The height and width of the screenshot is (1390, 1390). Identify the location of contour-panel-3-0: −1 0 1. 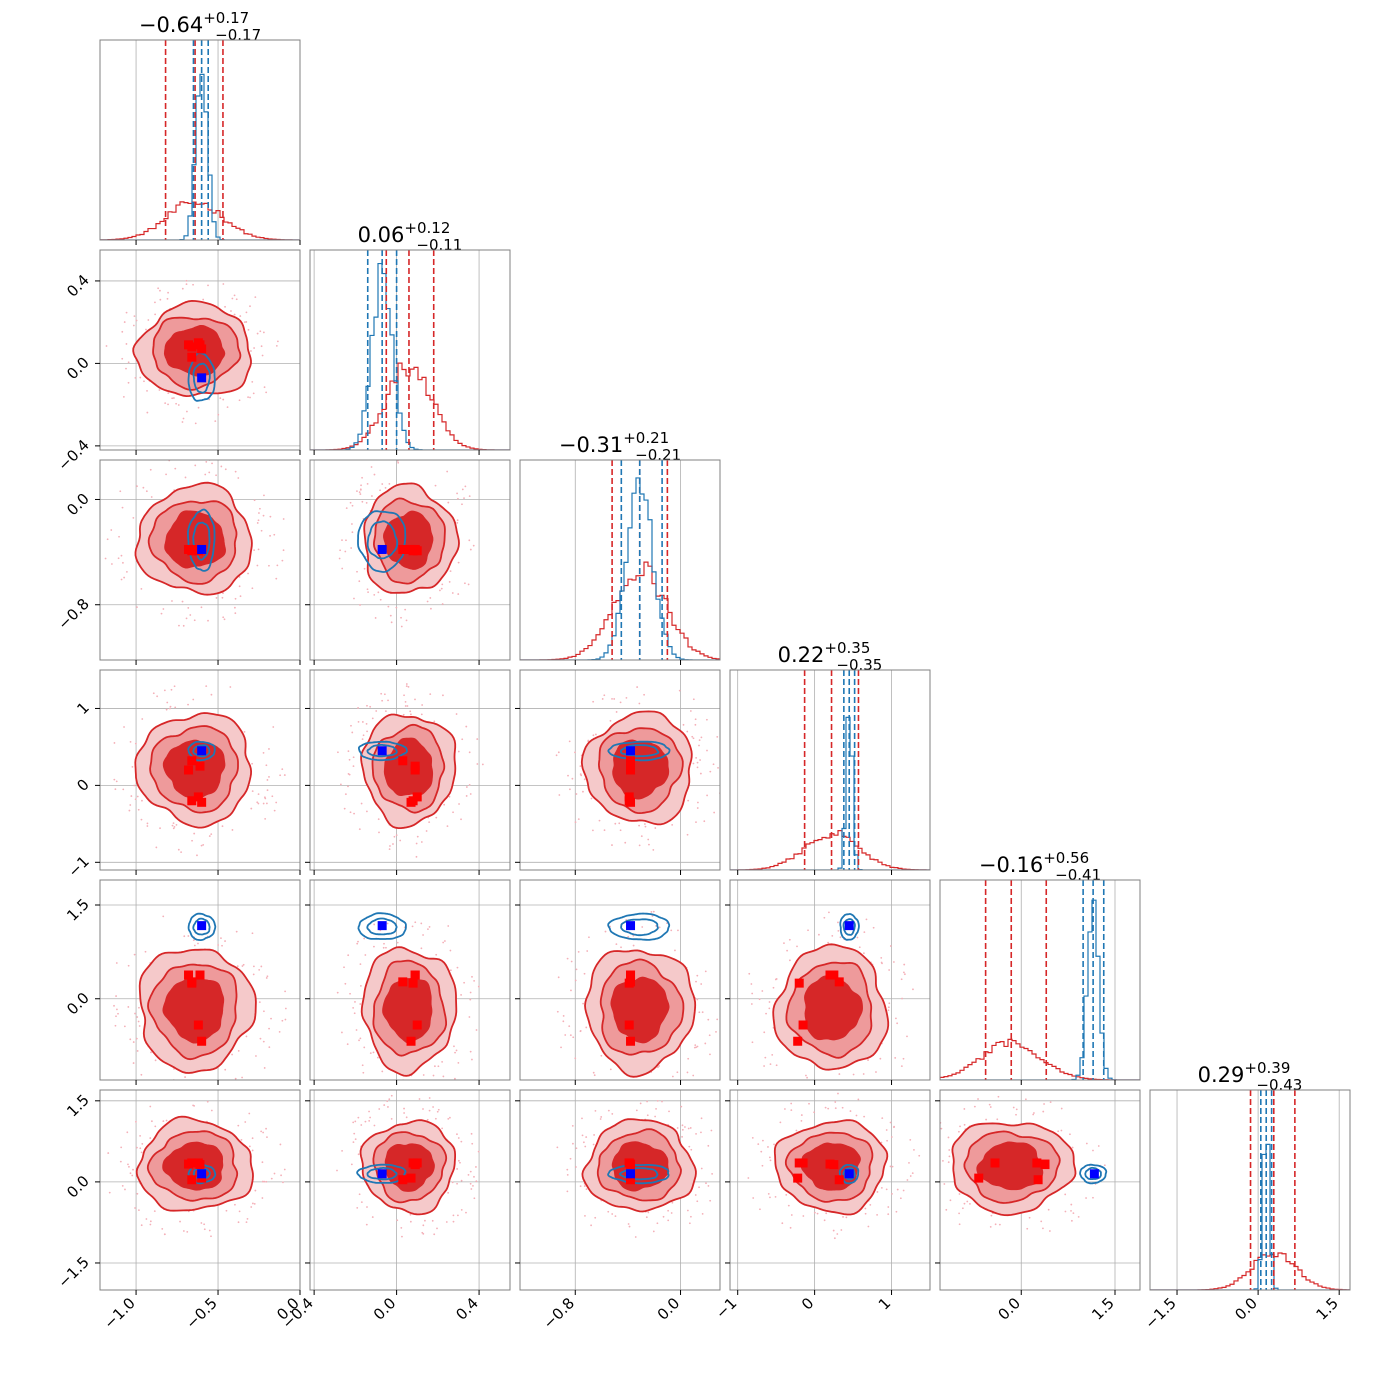
(182, 775).